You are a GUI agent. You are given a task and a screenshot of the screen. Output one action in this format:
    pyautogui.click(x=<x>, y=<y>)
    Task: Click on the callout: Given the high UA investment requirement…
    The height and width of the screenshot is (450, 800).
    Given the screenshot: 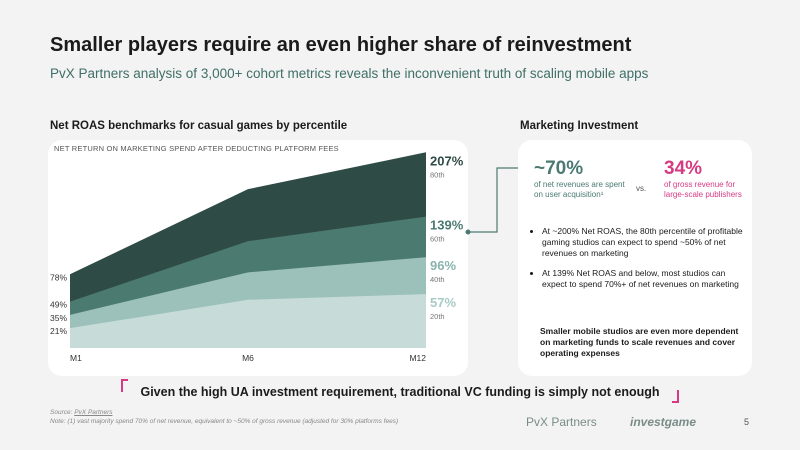 What is the action you would take?
    pyautogui.click(x=400, y=392)
    